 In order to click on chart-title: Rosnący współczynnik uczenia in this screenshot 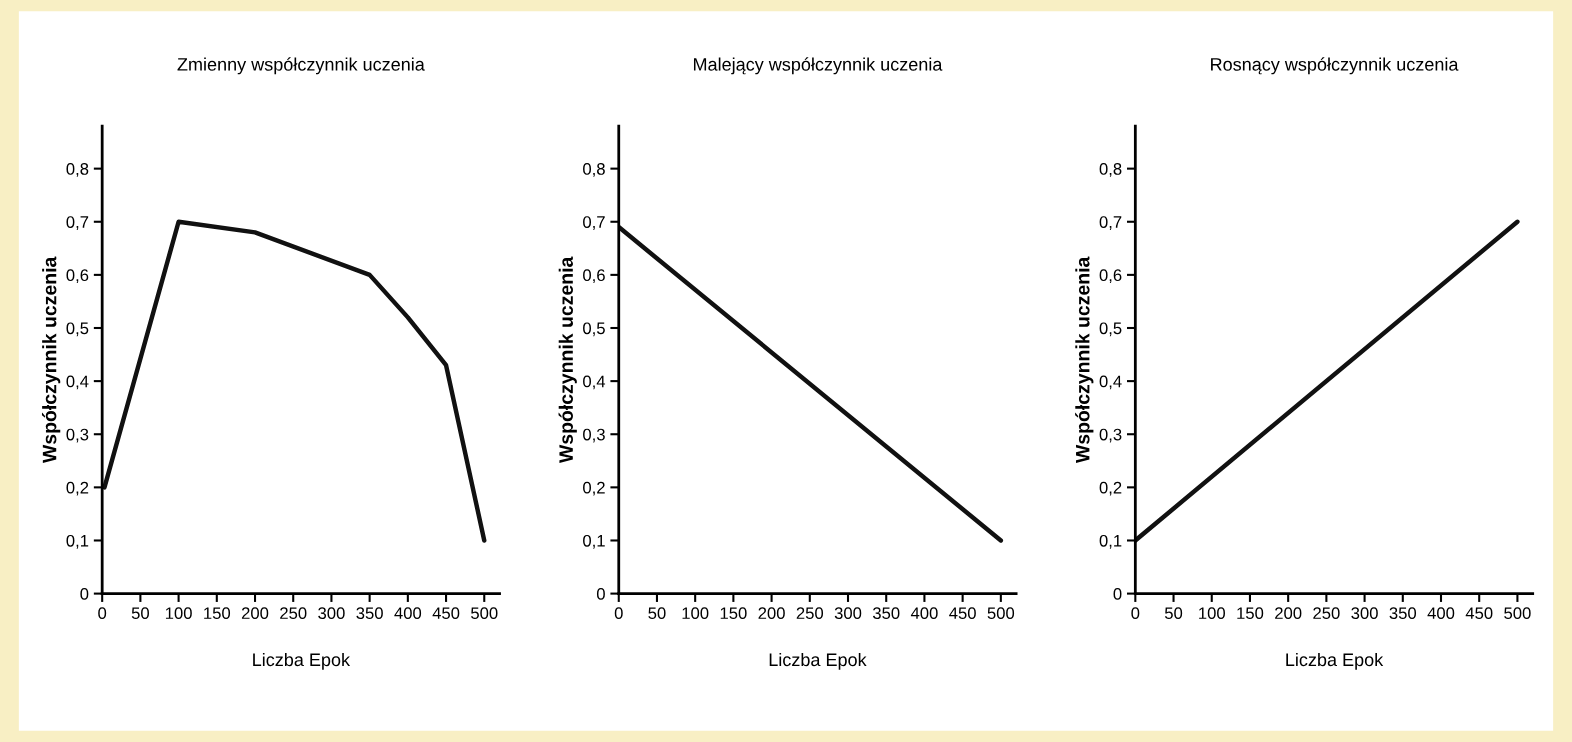, I will do `click(1335, 66)`.